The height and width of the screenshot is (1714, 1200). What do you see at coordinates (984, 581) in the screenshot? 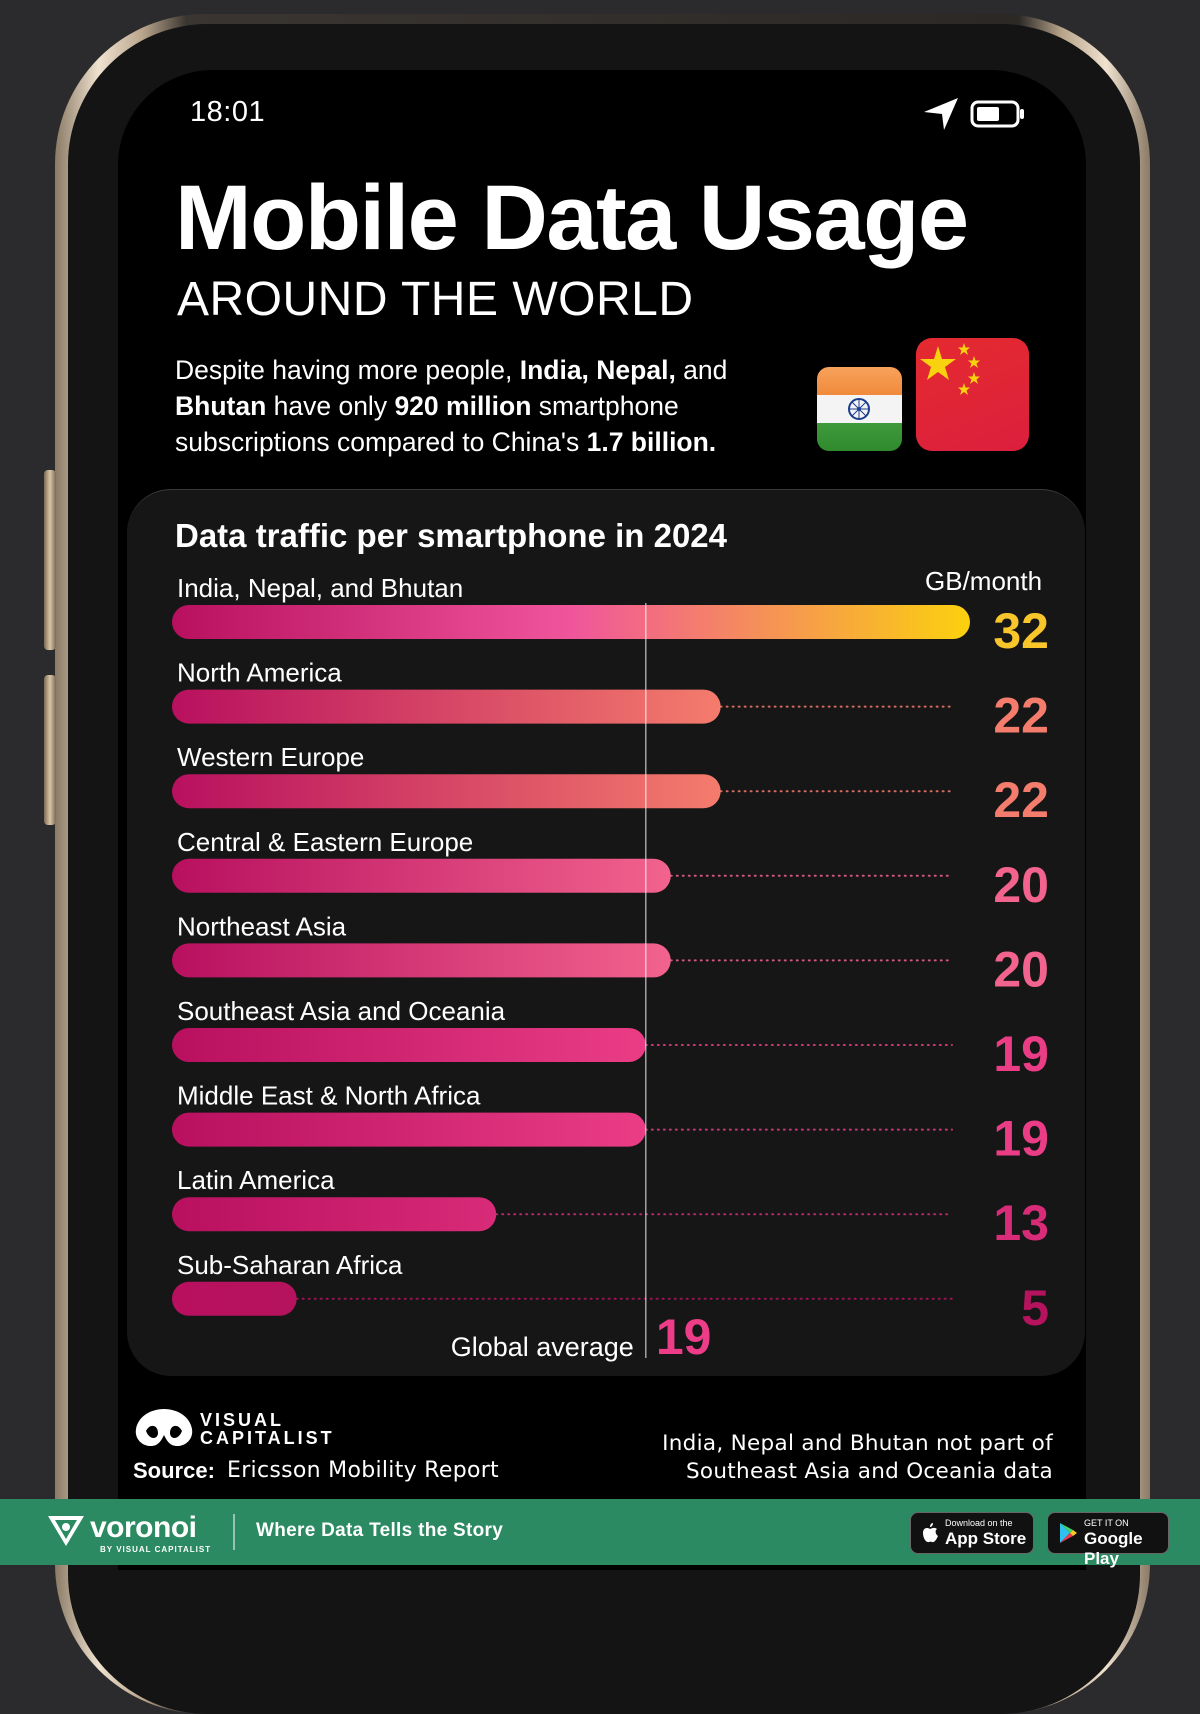
I see `chart-unit-label: GB/month` at bounding box center [984, 581].